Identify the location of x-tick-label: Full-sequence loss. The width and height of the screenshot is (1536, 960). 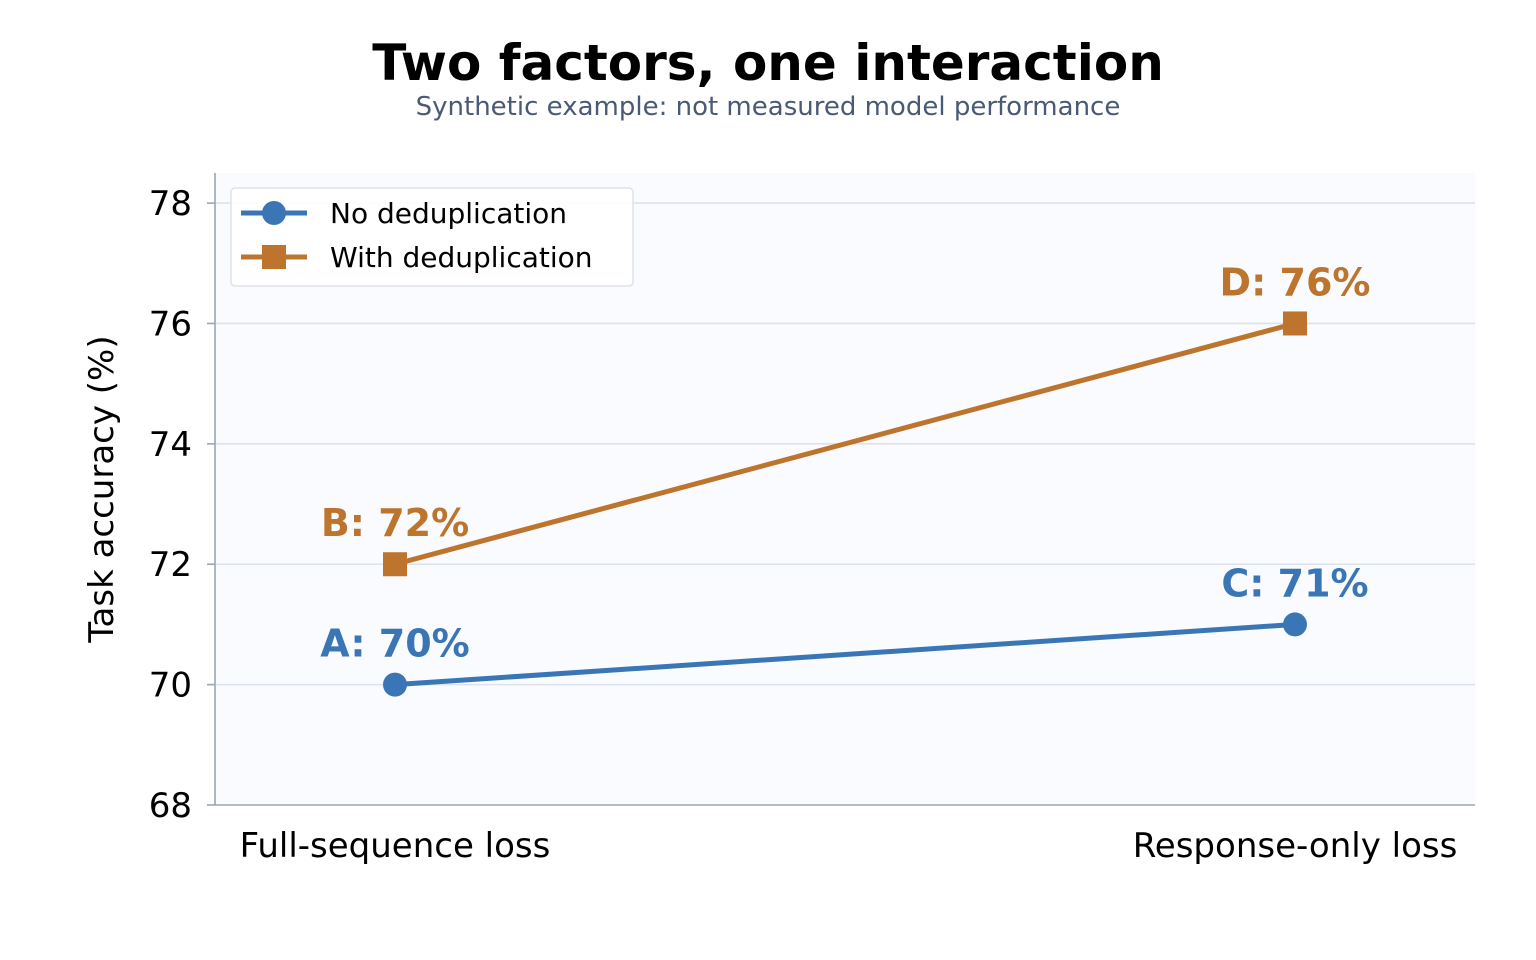
(395, 846).